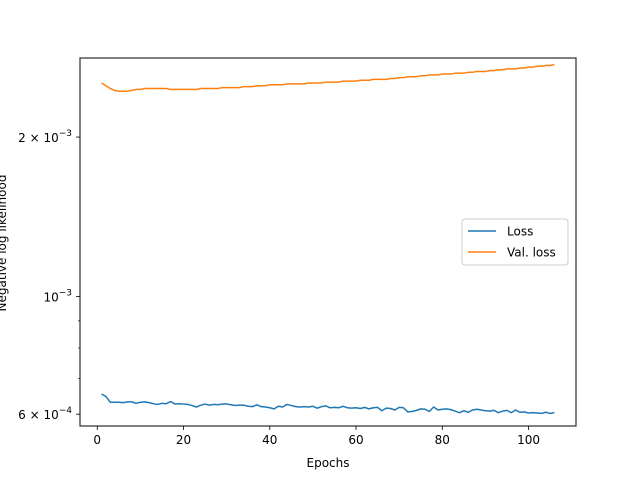 This screenshot has height=480, width=640. Describe the element at coordinates (520, 232) in the screenshot. I see `legend-label-loss: Loss` at that location.